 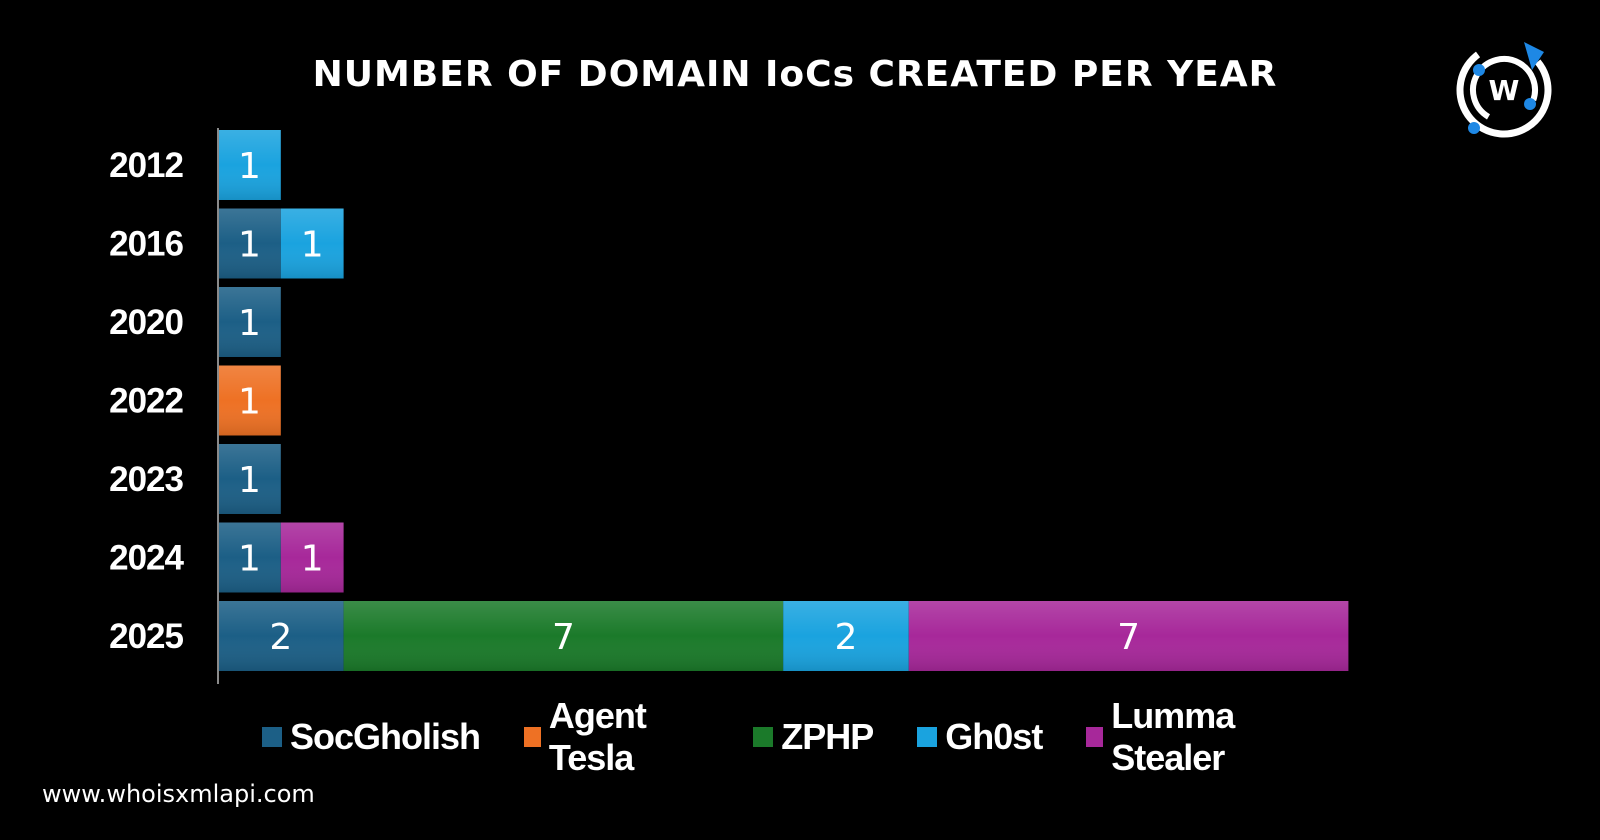 I want to click on legend-item-lumma-stealer: Lumma Stealer, so click(x=1202, y=737).